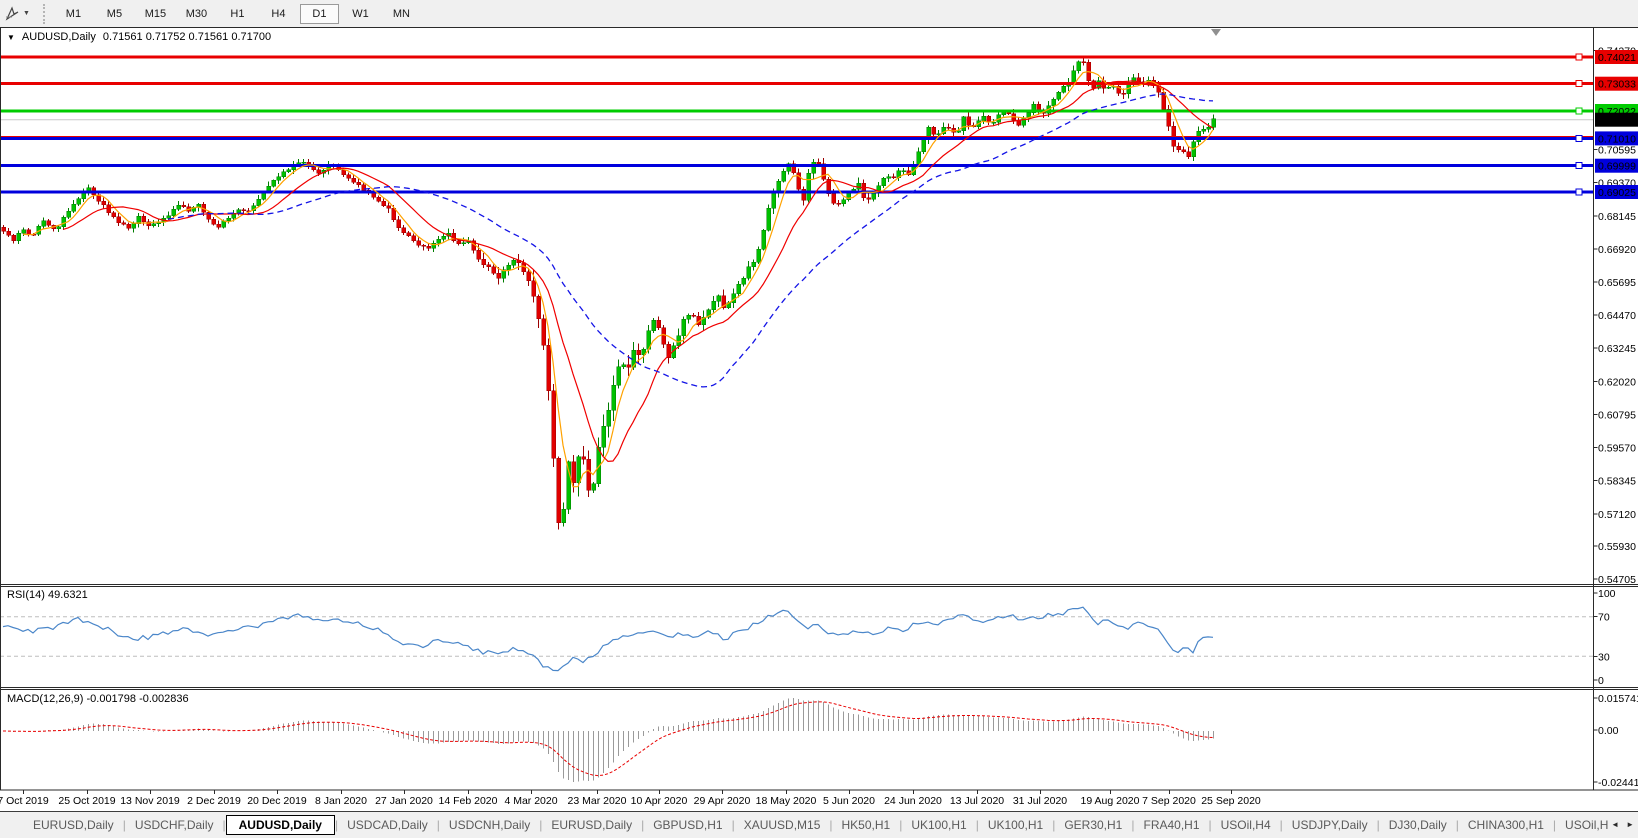  Describe the element at coordinates (12, 13) in the screenshot. I see `crosshair-icon` at that location.